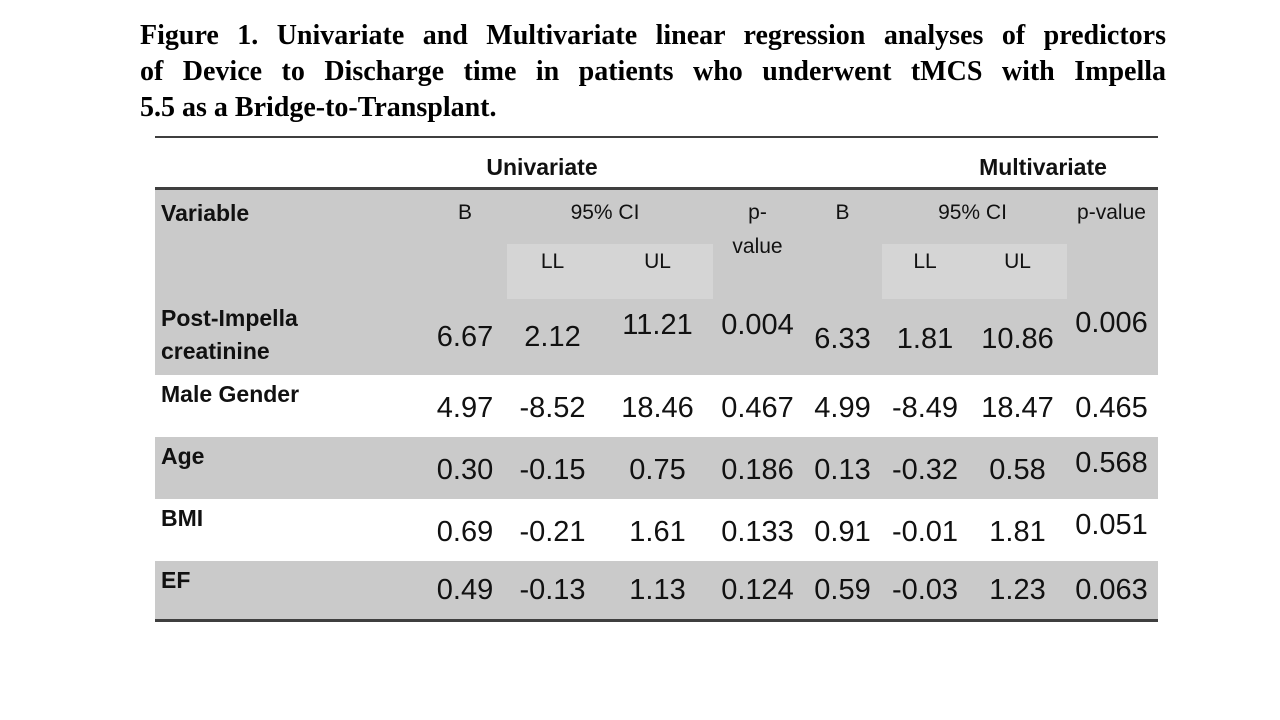 This screenshot has height=720, width=1280. Describe the element at coordinates (842, 590) in the screenshot. I see `cell-multi-b: 0.59` at that location.